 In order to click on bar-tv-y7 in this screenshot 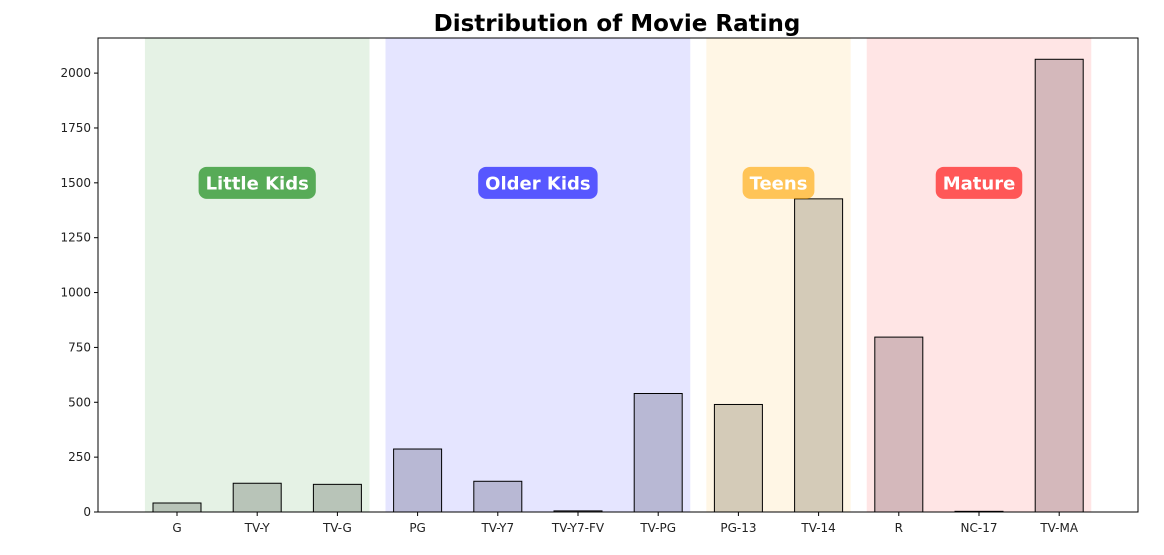, I will do `click(498, 496)`.